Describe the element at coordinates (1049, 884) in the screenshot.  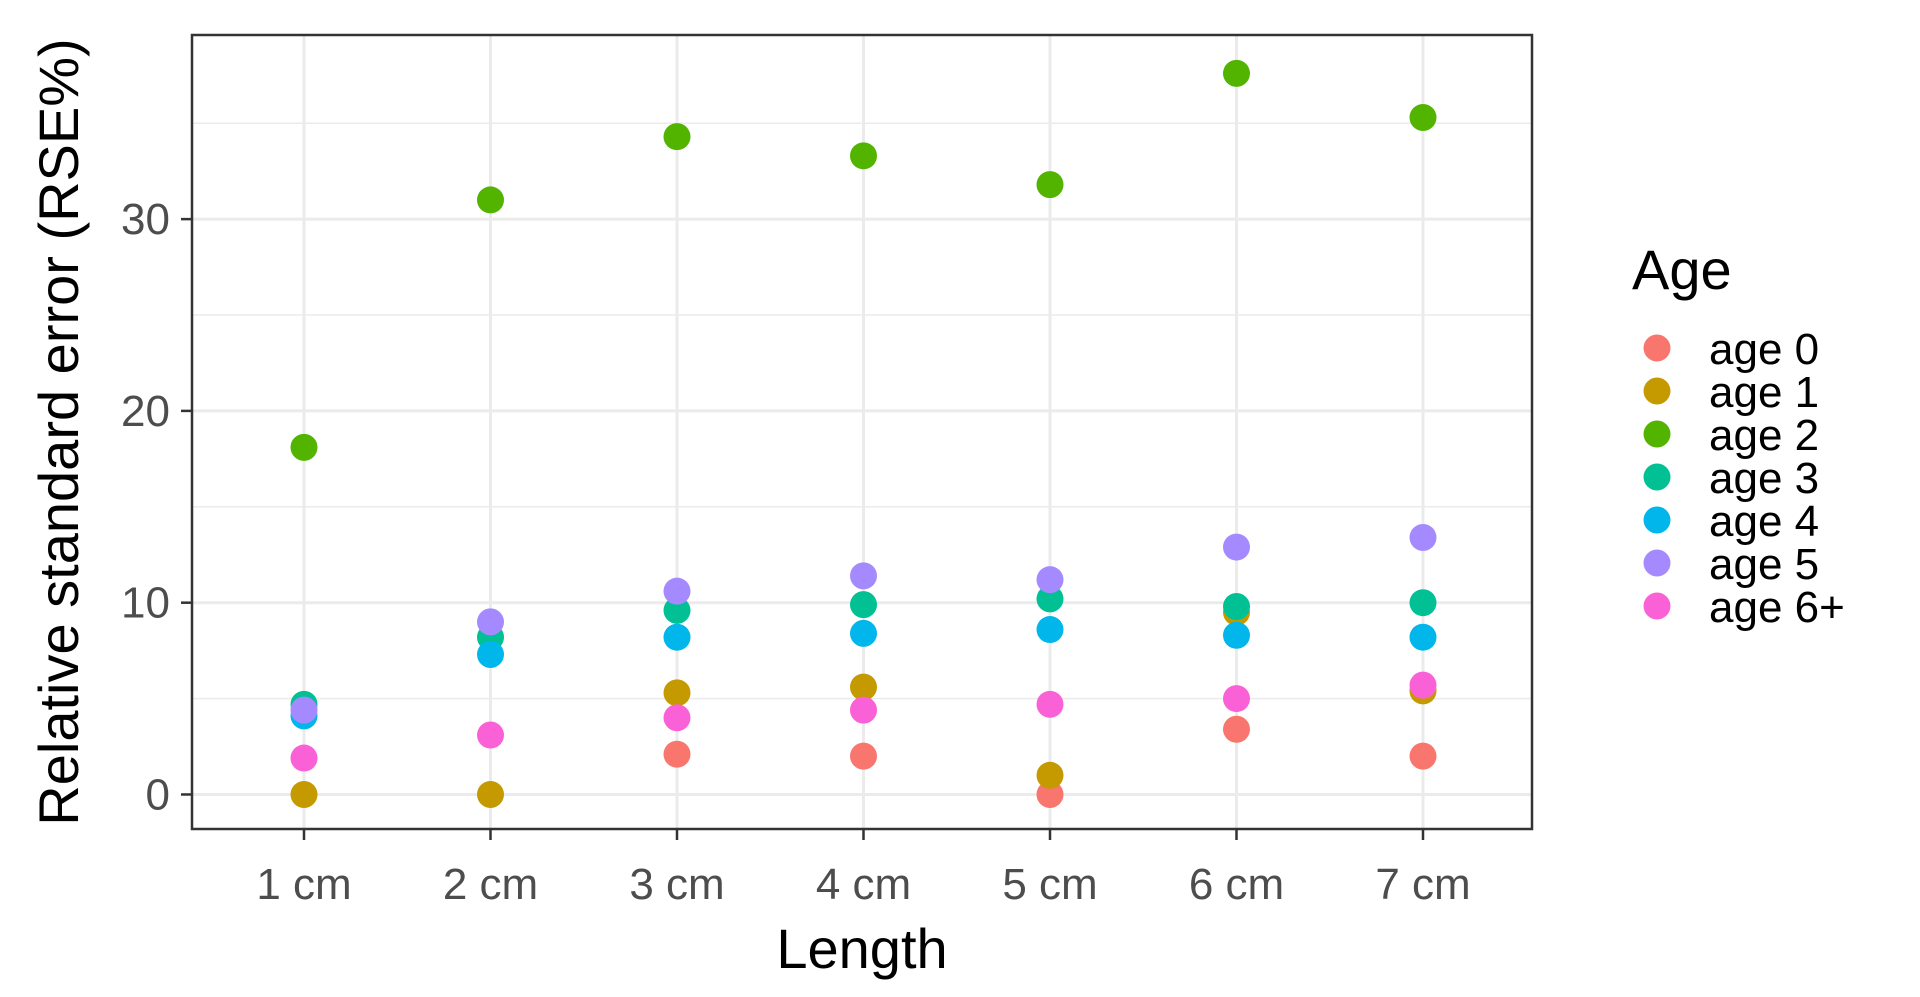
I see `x-tick-label: 5 cm` at that location.